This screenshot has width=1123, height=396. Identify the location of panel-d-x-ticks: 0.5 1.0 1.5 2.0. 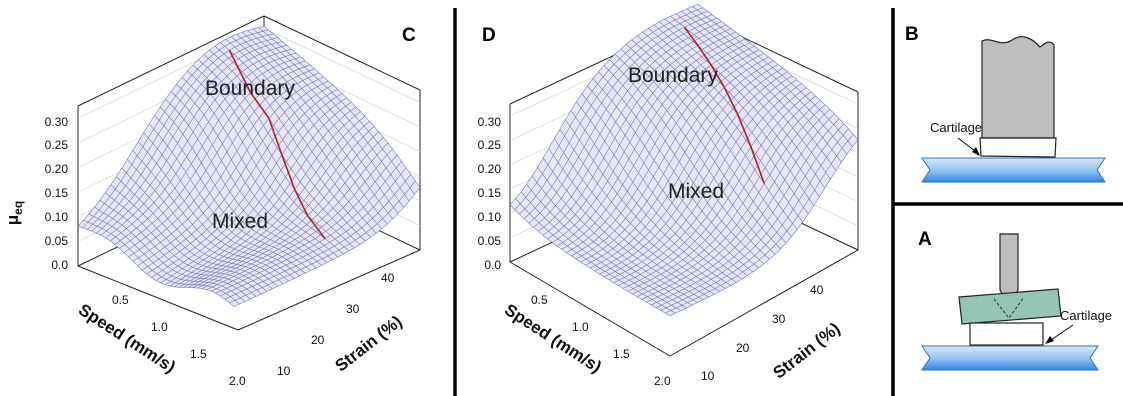
(601, 340).